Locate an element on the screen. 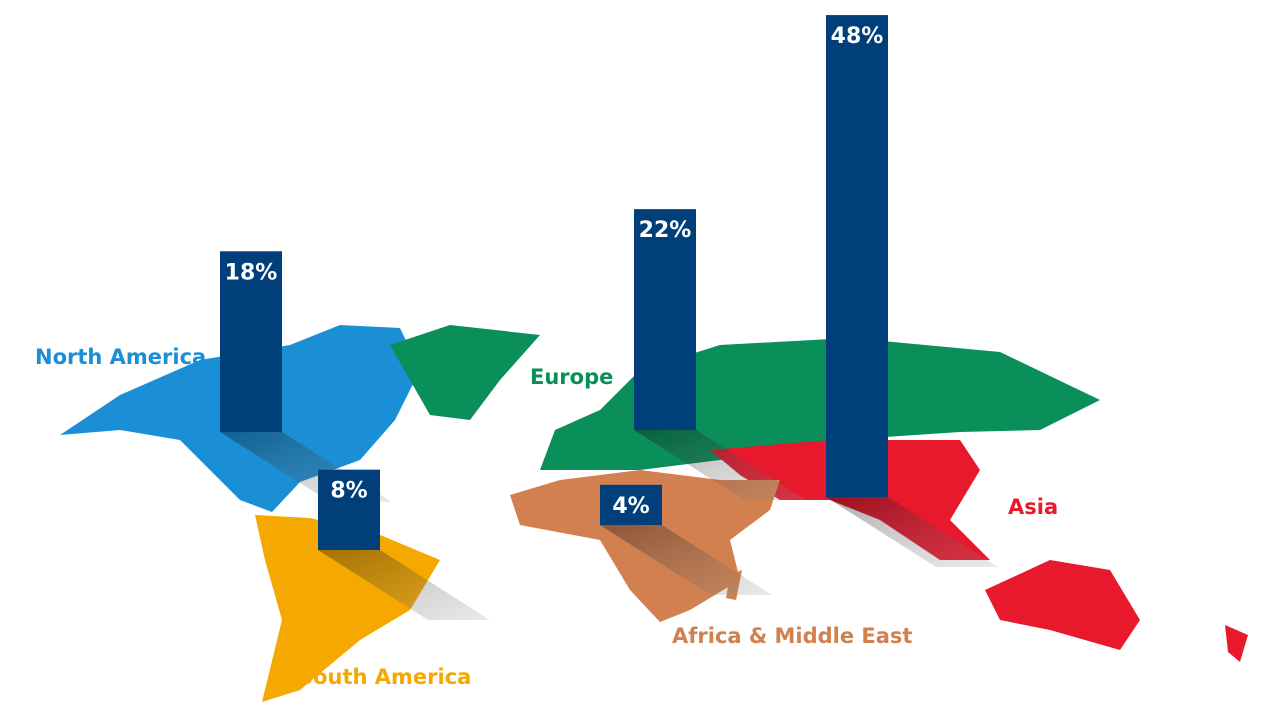  value-label: 48% is located at coordinates (857, 36).